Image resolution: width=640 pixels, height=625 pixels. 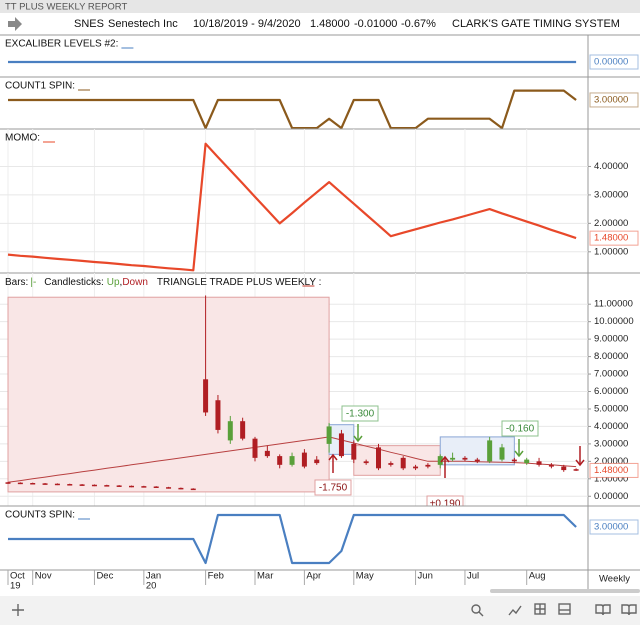 What do you see at coordinates (611, 496) in the screenshot?
I see `y-tick-label: 0.00000` at bounding box center [611, 496].